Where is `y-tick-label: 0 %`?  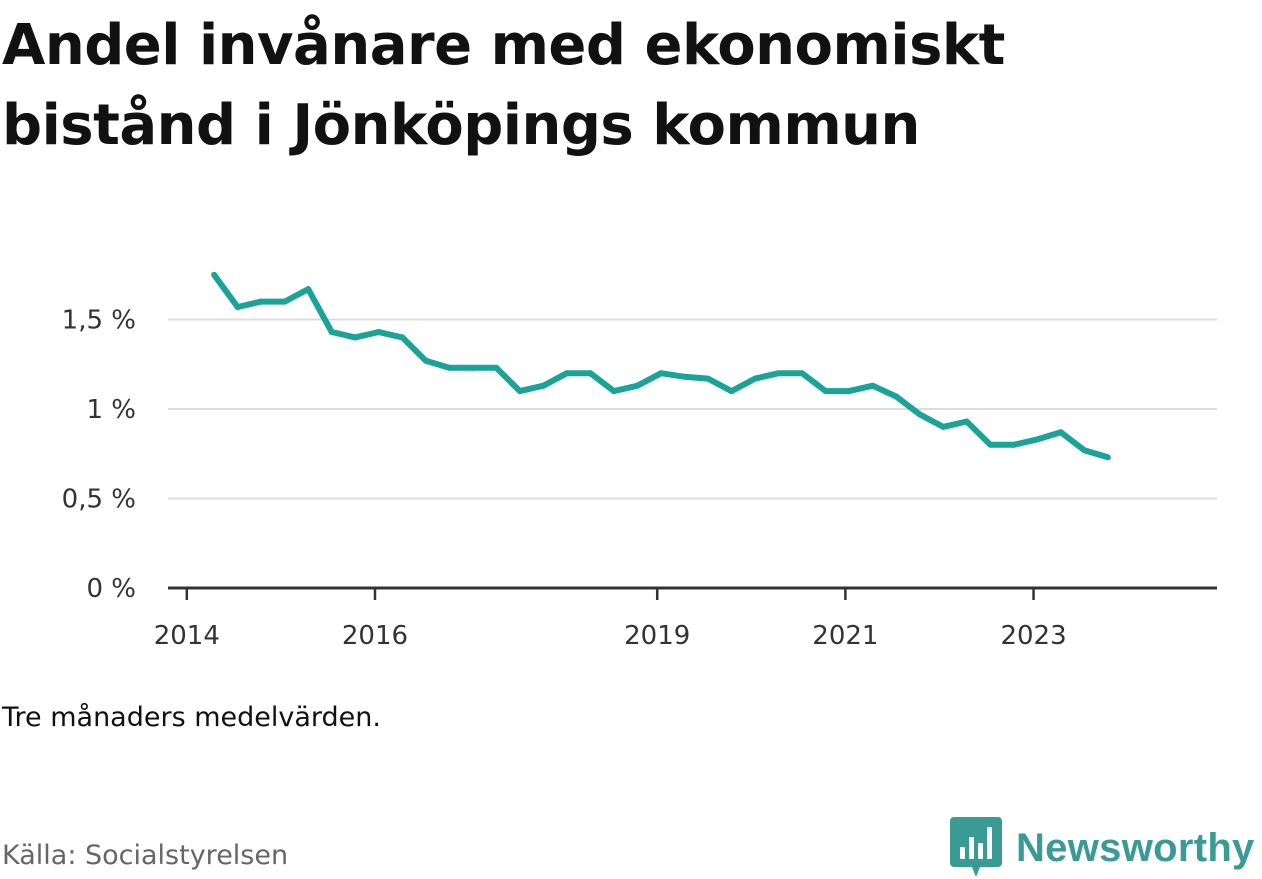
y-tick-label: 0 % is located at coordinates (111, 589).